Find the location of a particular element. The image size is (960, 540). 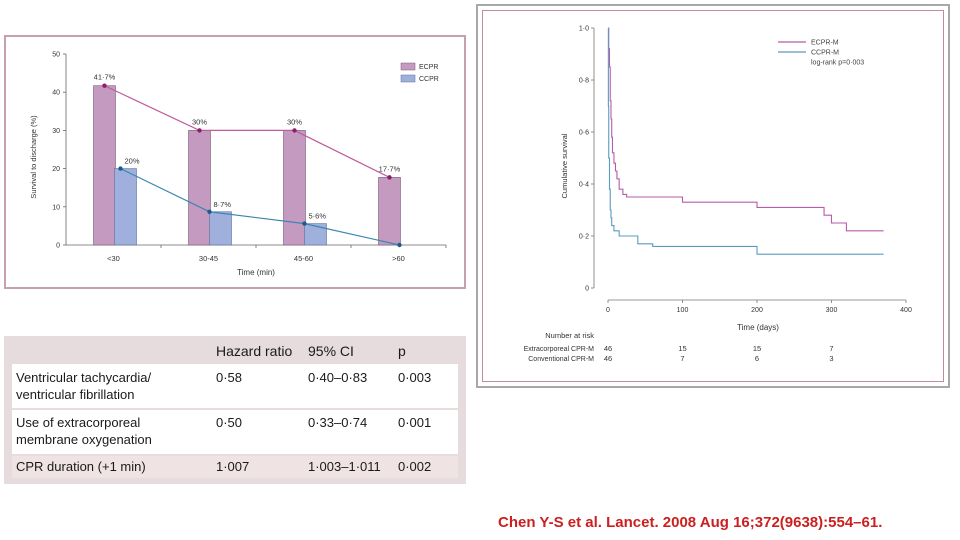

km-y-tick-label: 0 is located at coordinates (587, 289).